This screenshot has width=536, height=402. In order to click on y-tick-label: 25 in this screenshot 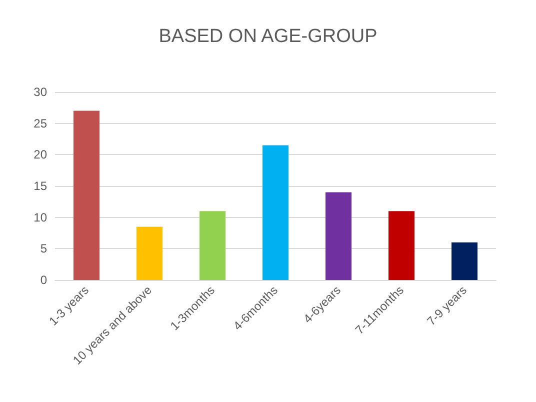, I will do `click(41, 123)`.